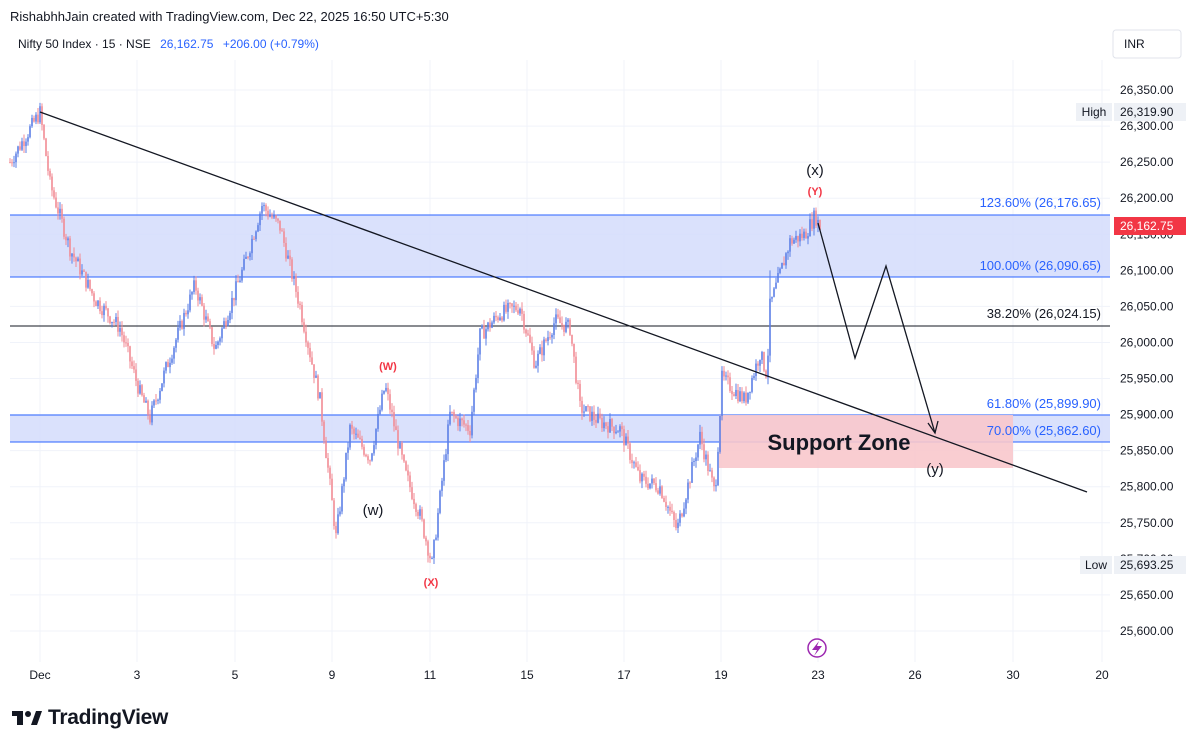  I want to click on high-value-box, so click(1150, 112).